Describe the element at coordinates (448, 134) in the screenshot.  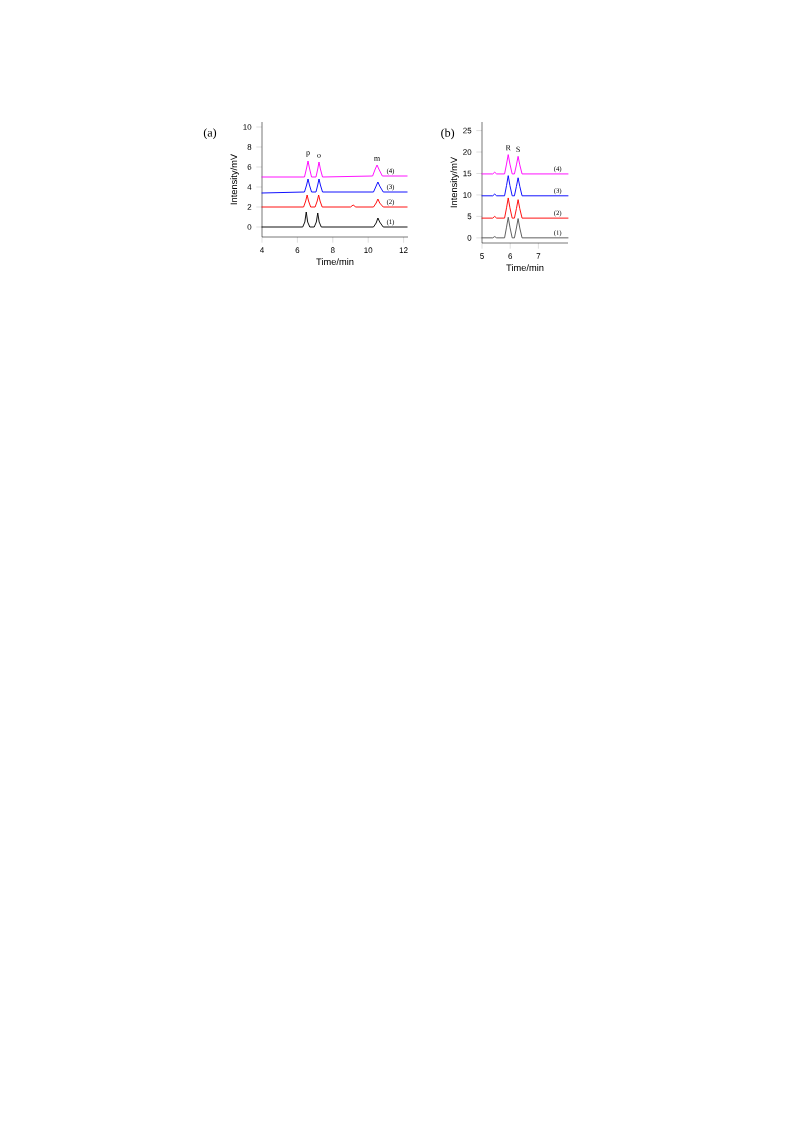
I see `text: (b)` at that location.